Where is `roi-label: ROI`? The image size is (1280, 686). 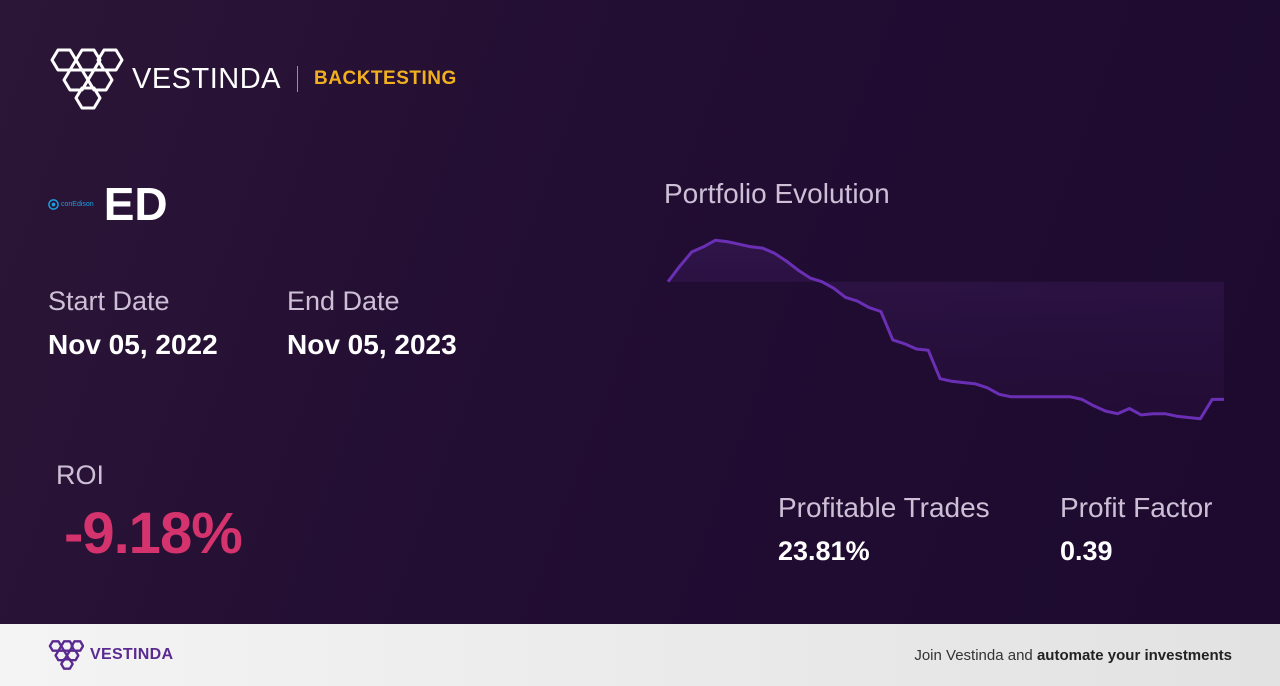 roi-label: ROI is located at coordinates (80, 475).